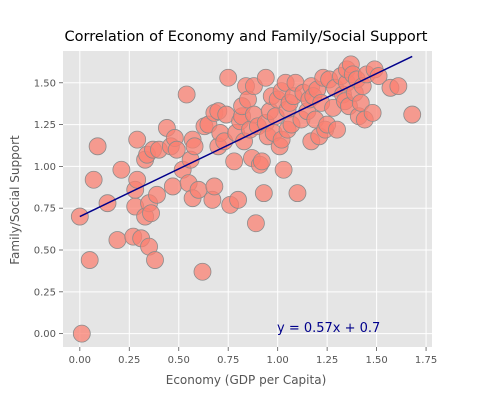  I want to click on y-tick-label: 0.75, so click(45, 209).